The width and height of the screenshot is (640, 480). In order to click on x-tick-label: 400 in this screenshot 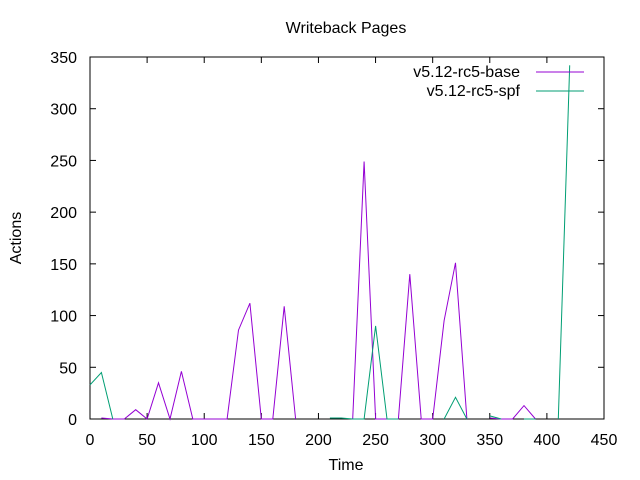, I will do `click(547, 440)`.